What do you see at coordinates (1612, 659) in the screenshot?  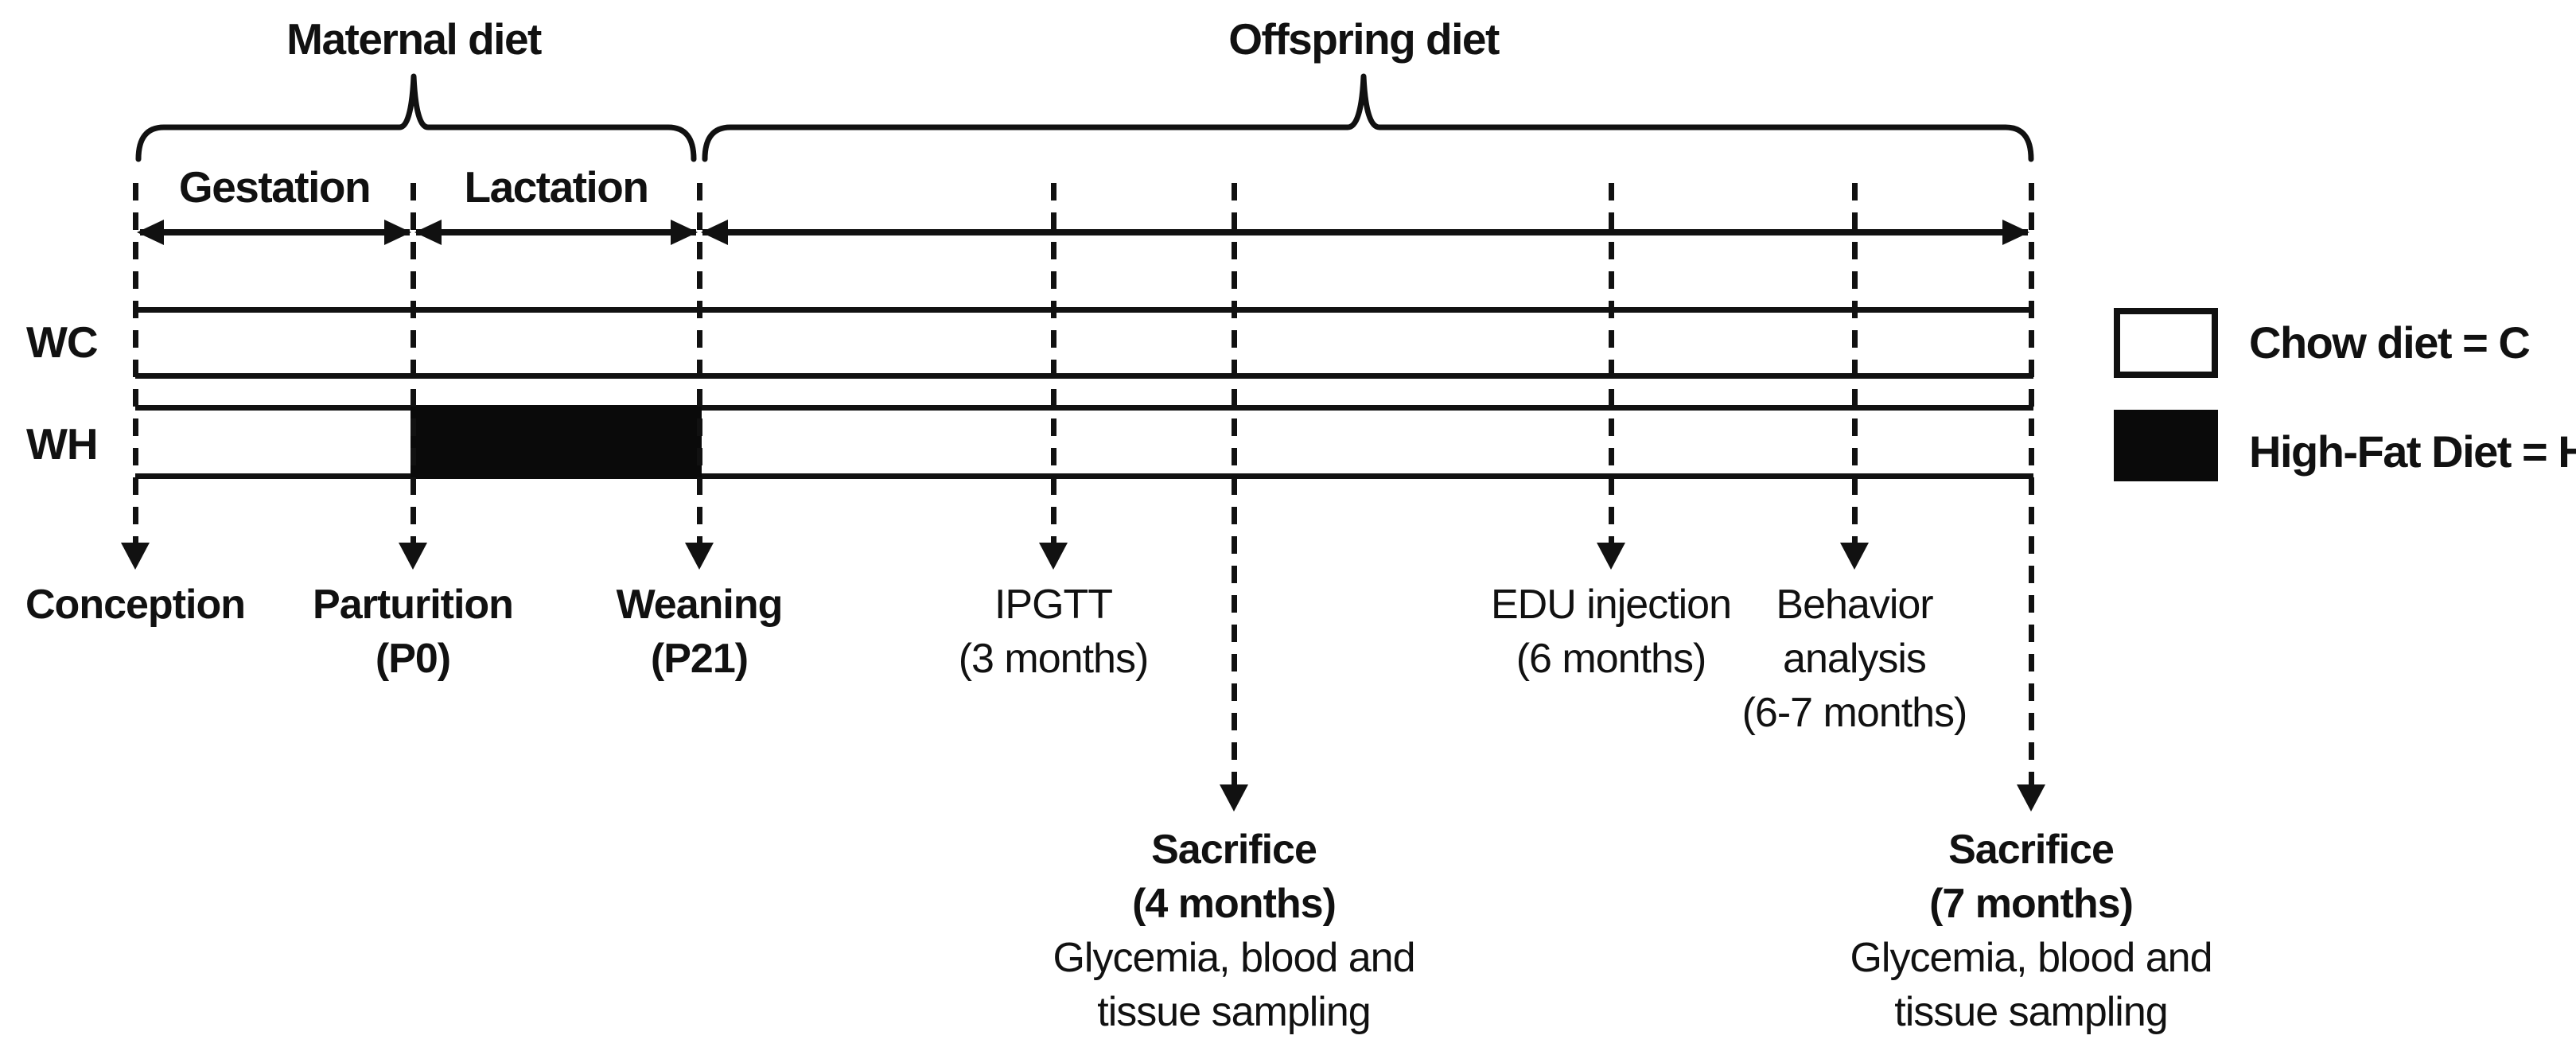 I see `mark-label-line: (6 months)` at bounding box center [1612, 659].